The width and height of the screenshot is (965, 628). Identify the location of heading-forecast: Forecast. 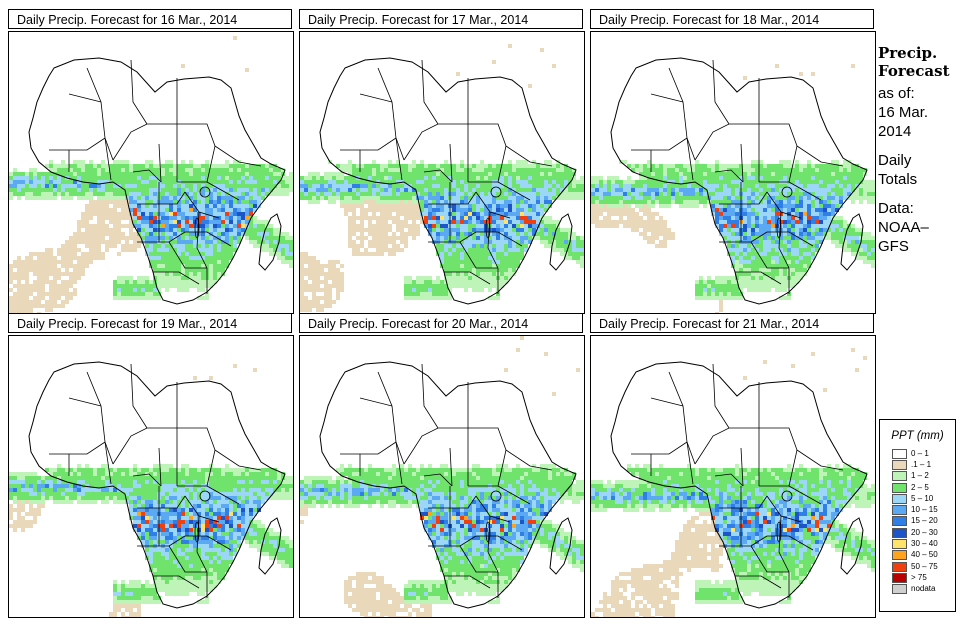
(914, 71).